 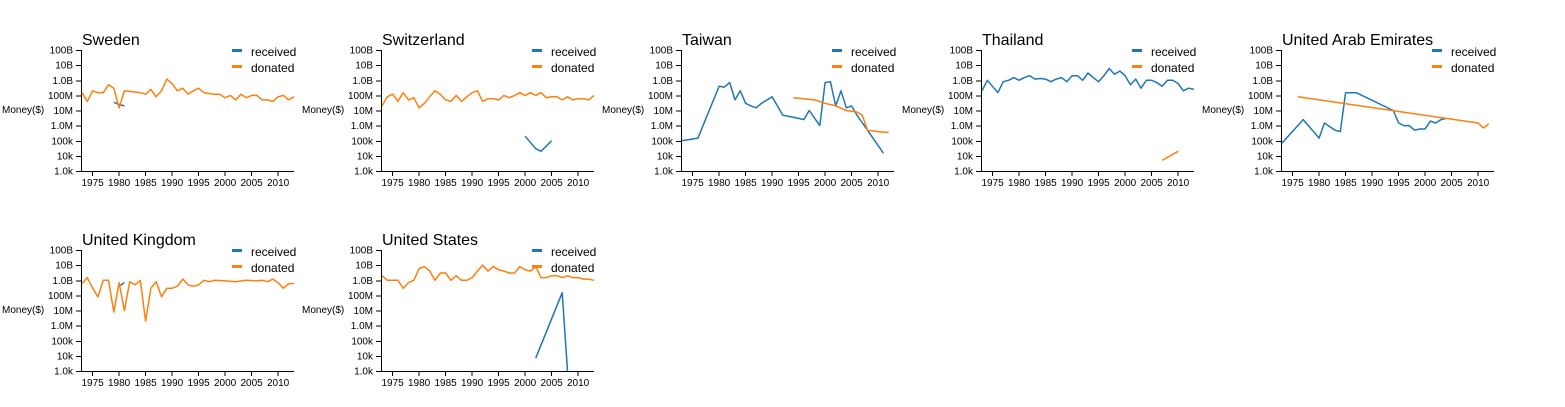 I want to click on chart-title: United Arab Emirates, so click(x=1357, y=40).